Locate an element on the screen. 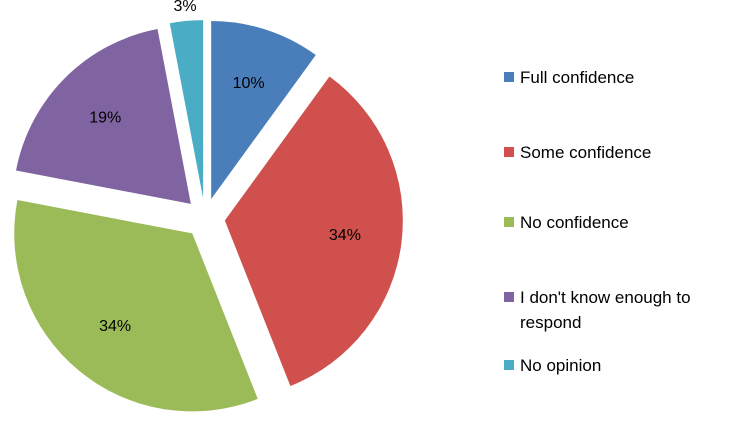 The image size is (743, 423). legend-item: Full confidence is located at coordinates (620, 77).